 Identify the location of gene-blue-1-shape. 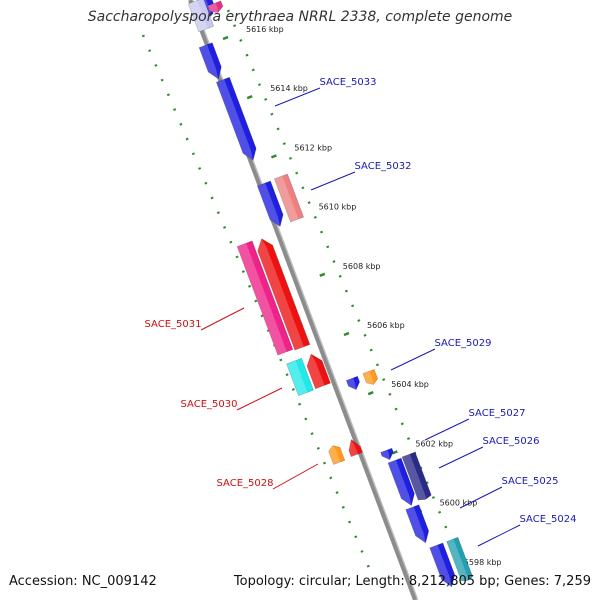
(211, 62).